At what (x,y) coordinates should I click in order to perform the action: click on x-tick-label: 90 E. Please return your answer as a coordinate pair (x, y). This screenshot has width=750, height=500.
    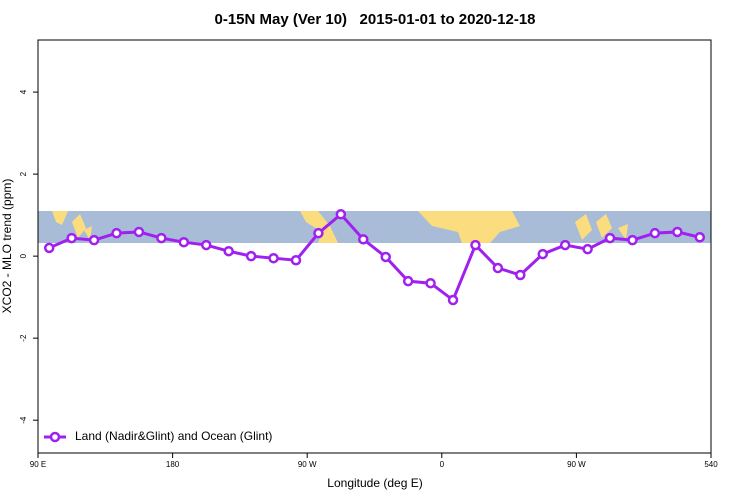
    Looking at the image, I should click on (38, 464).